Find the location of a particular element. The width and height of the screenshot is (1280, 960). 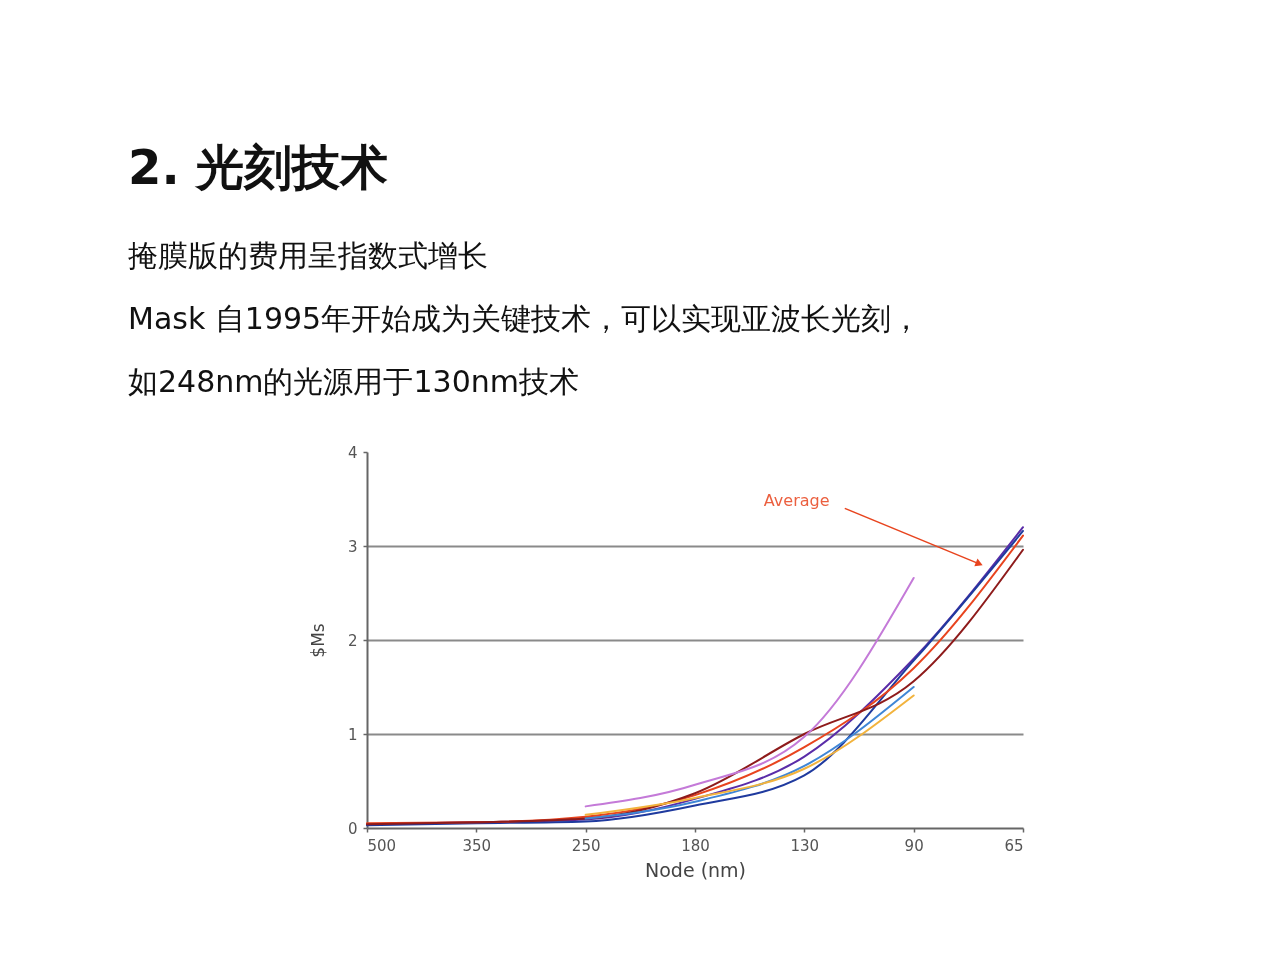

y-tick-label: 3 is located at coordinates (352, 546).